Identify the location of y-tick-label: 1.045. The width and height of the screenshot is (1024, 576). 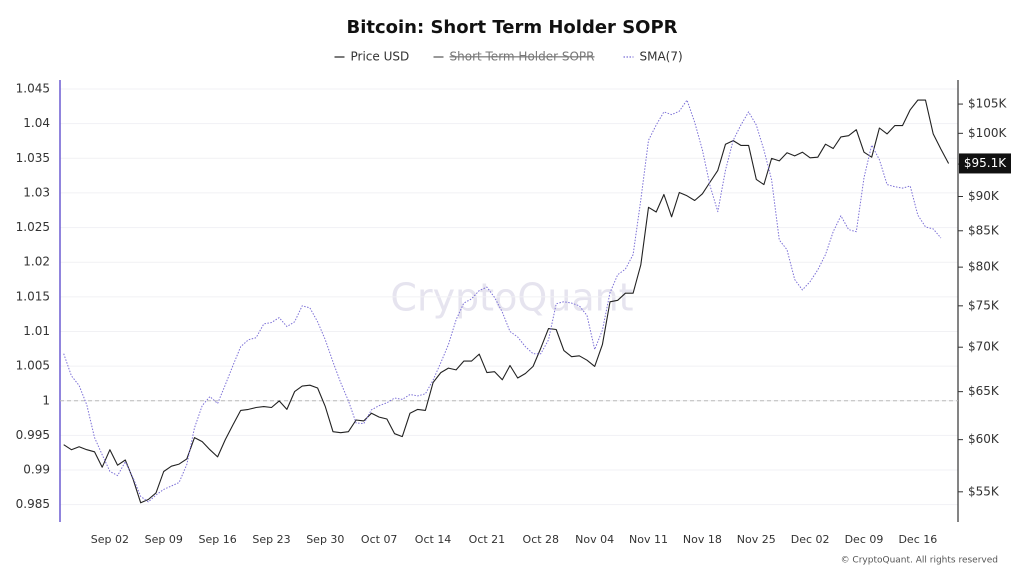
(33, 89).